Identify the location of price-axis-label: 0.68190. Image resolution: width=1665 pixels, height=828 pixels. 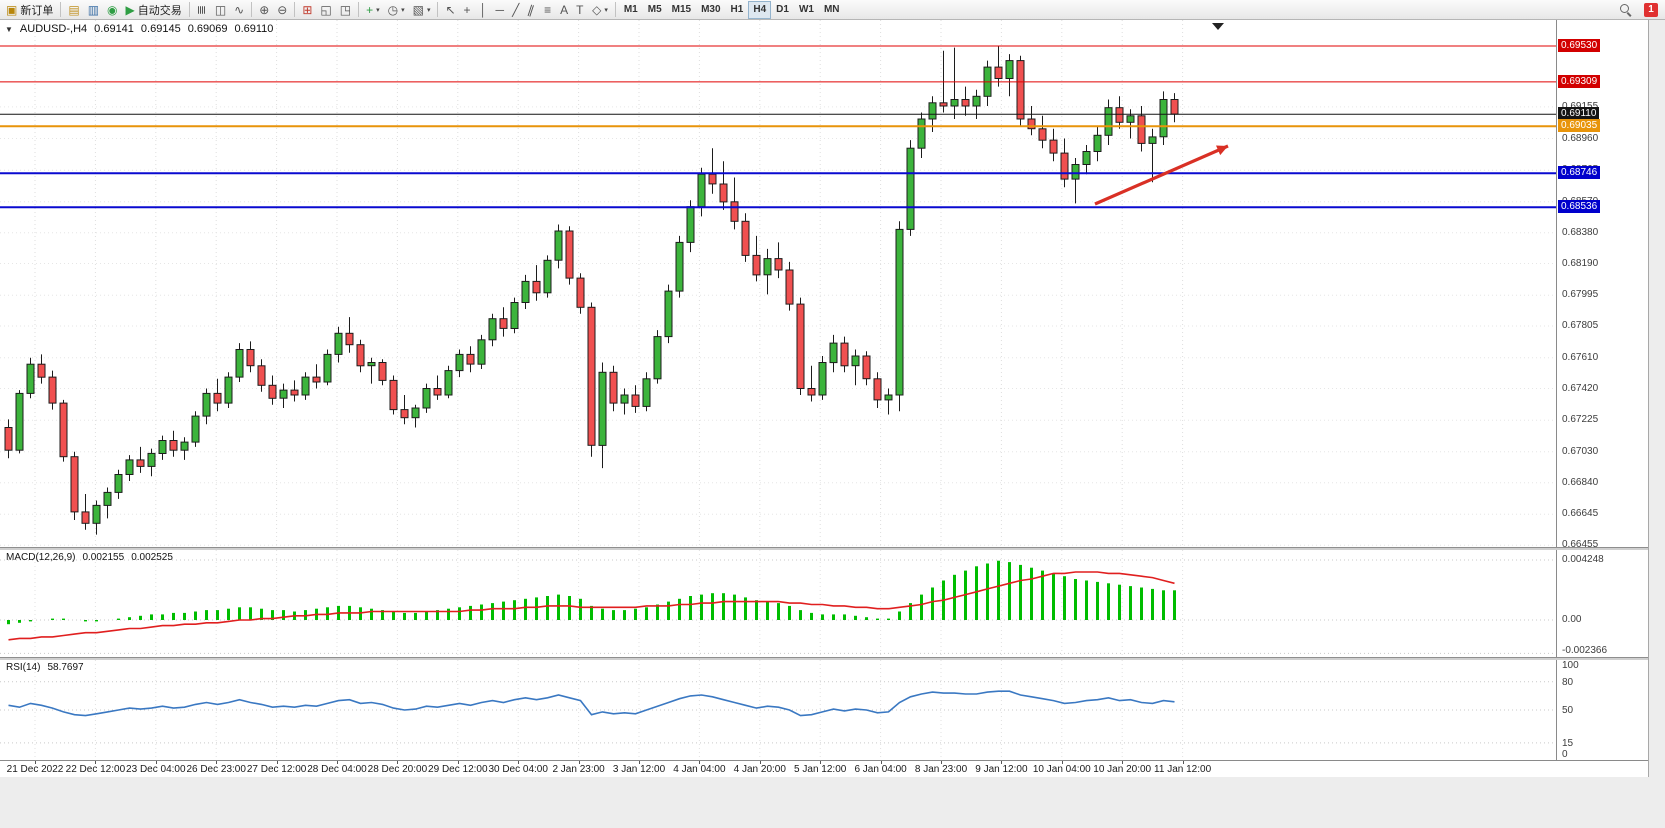
(1580, 263).